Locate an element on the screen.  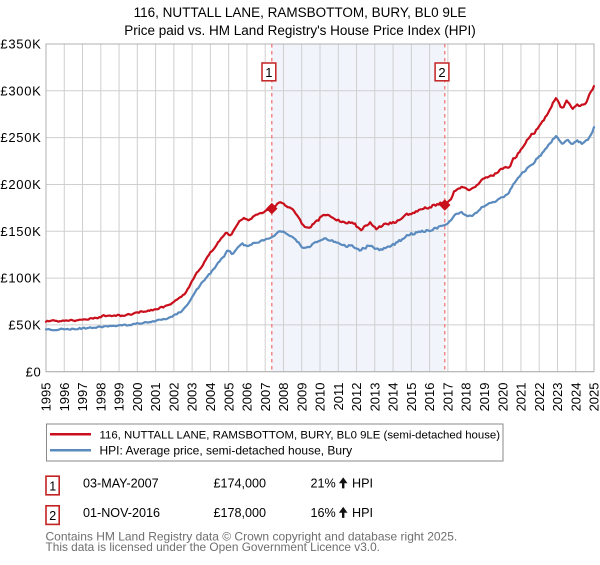
svg-text: £100K is located at coordinates (20, 278).